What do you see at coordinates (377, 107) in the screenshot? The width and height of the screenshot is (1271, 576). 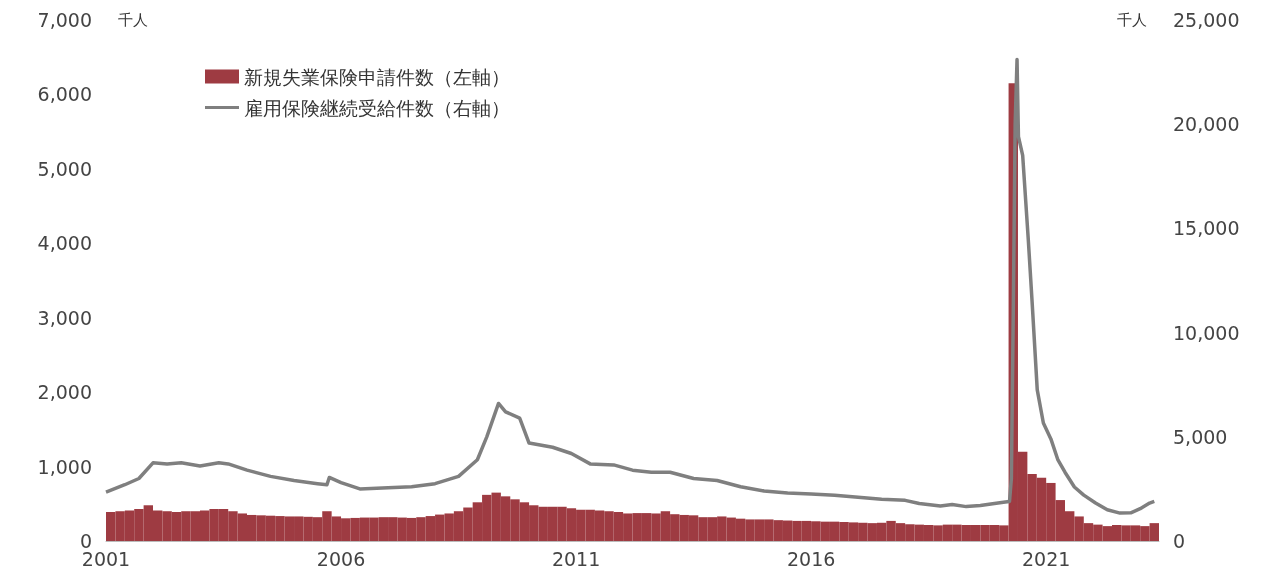 I see `legend-label: 雇用保険継続受給件数（右軸）` at bounding box center [377, 107].